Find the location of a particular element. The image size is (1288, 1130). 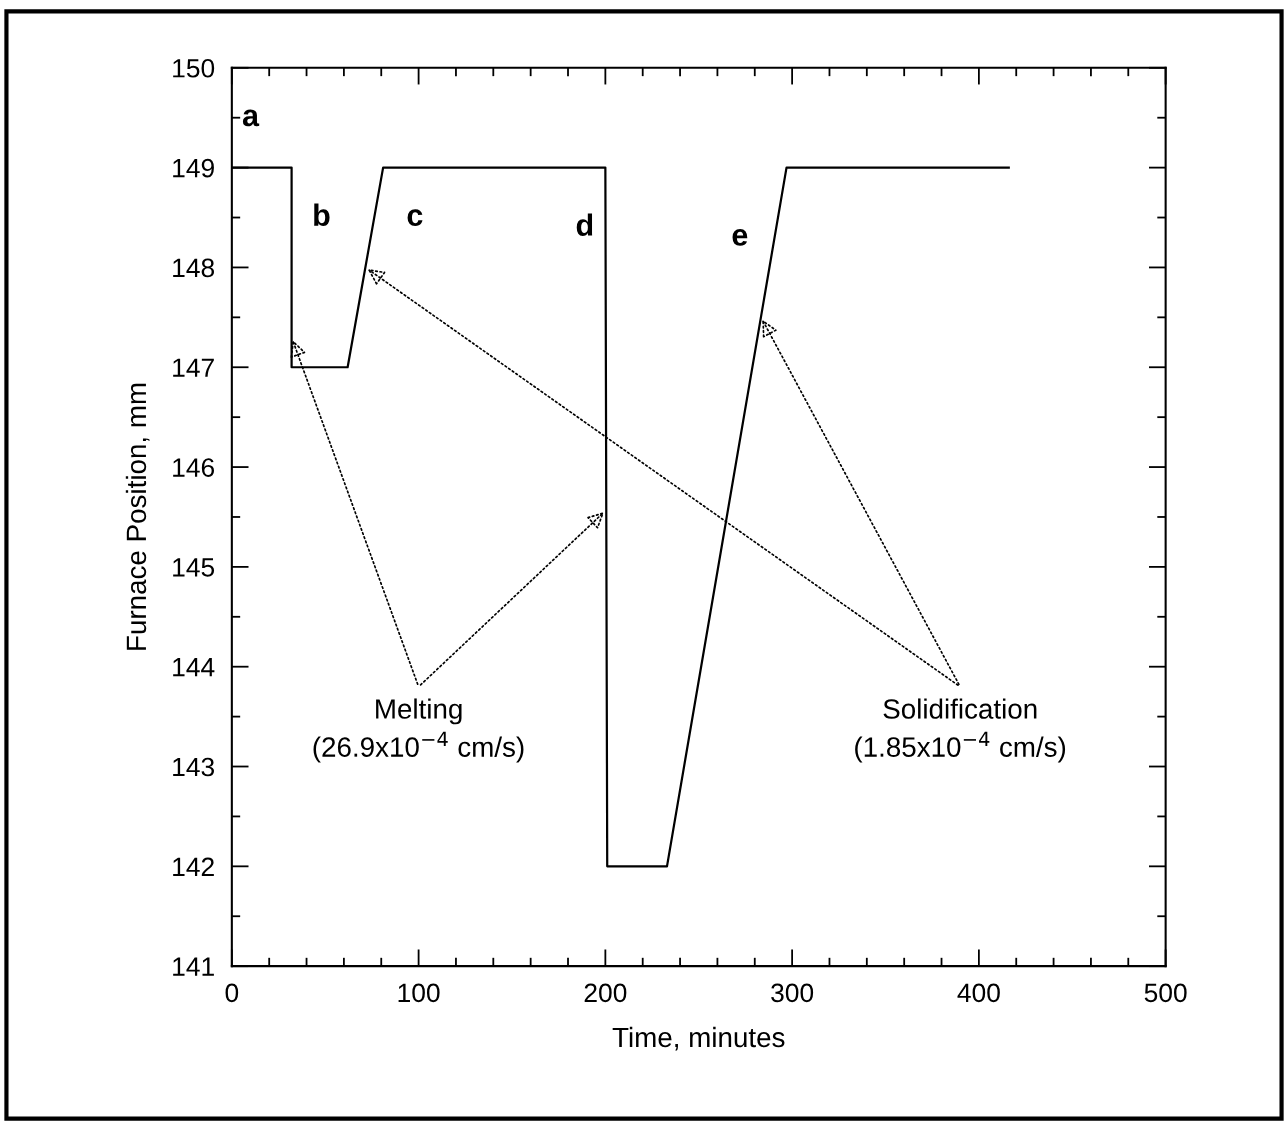

x-tick-label: 400 is located at coordinates (978, 993).